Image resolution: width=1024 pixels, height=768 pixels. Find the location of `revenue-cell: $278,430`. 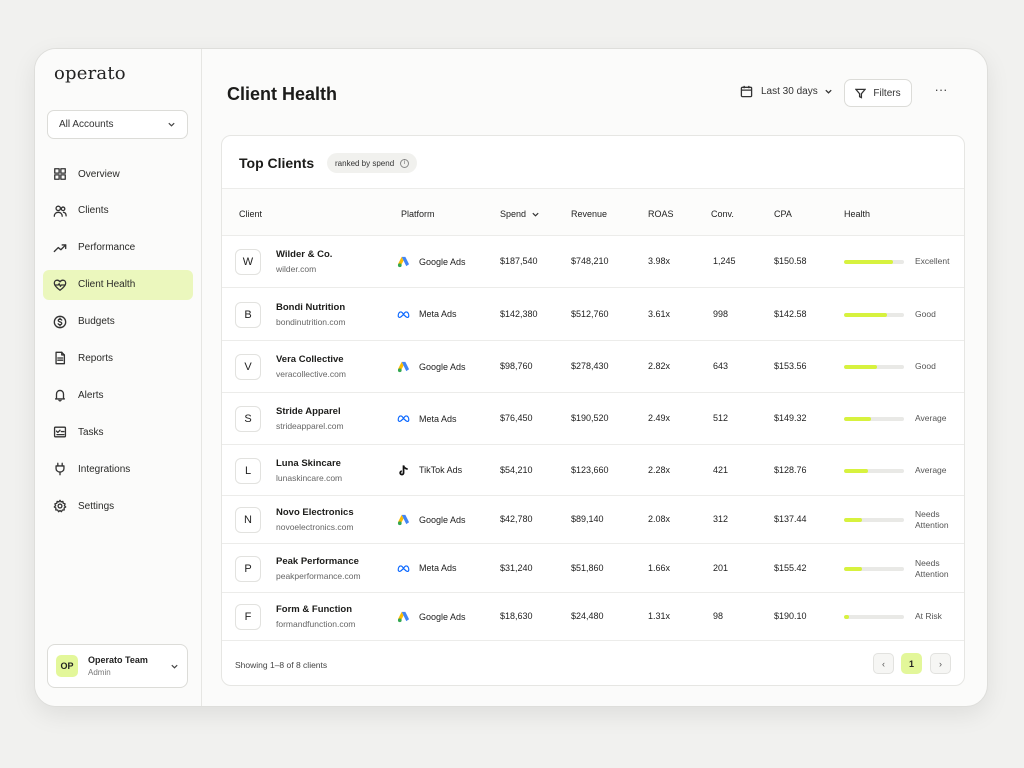

revenue-cell: $278,430 is located at coordinates (590, 366).